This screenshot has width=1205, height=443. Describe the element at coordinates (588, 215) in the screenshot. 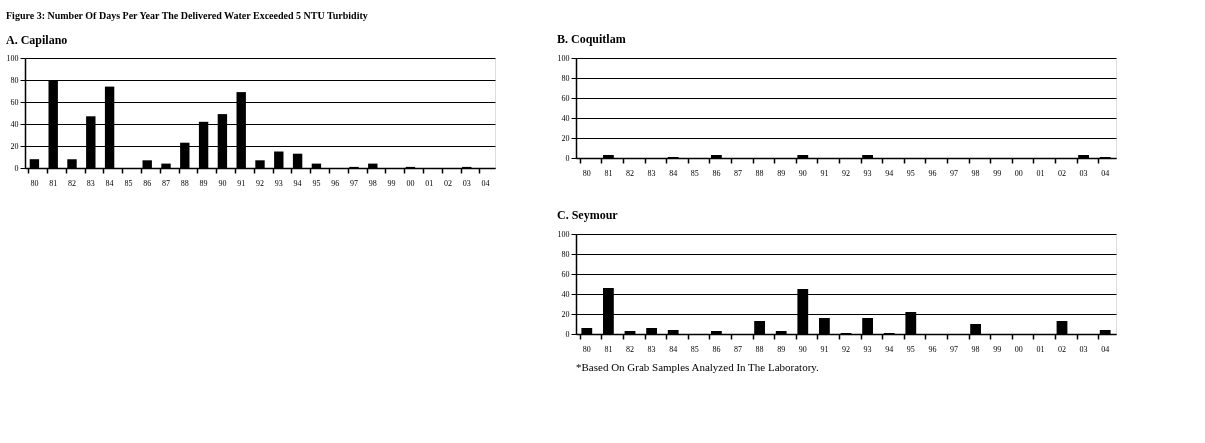

I see `chart-title: C. Seymour` at that location.